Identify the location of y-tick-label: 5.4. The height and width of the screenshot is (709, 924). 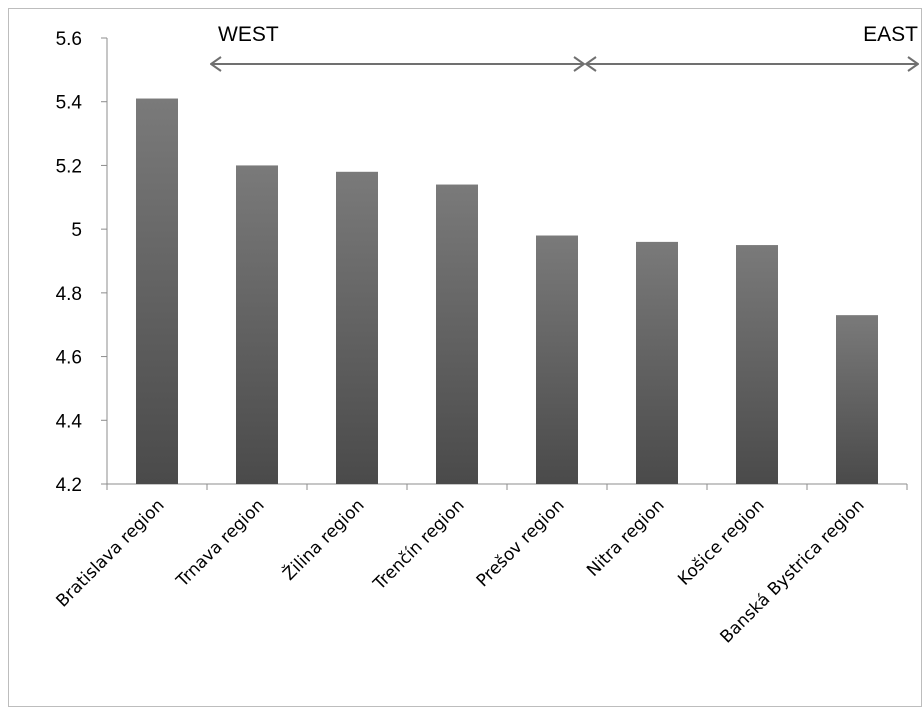
(69, 103).